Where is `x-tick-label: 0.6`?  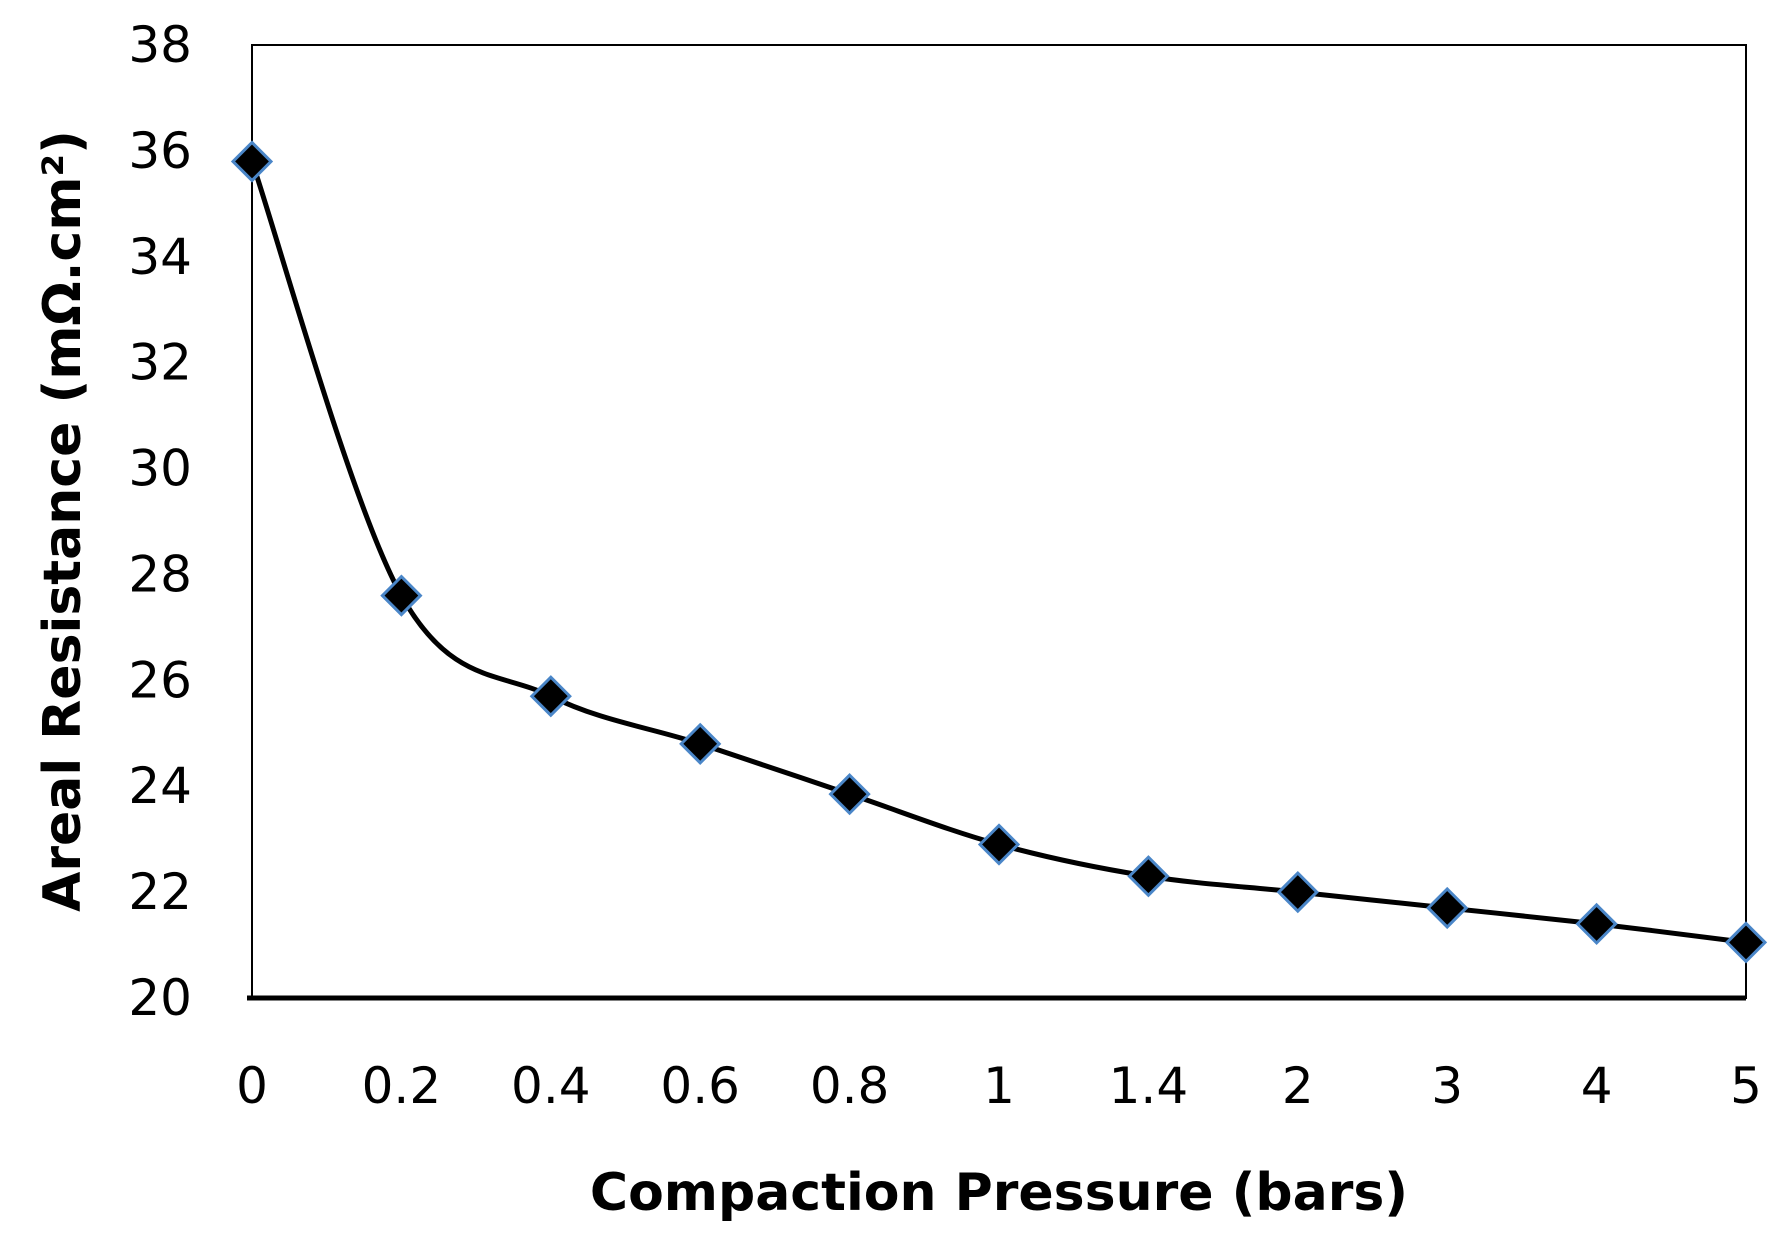
x-tick-label: 0.6 is located at coordinates (700, 1086).